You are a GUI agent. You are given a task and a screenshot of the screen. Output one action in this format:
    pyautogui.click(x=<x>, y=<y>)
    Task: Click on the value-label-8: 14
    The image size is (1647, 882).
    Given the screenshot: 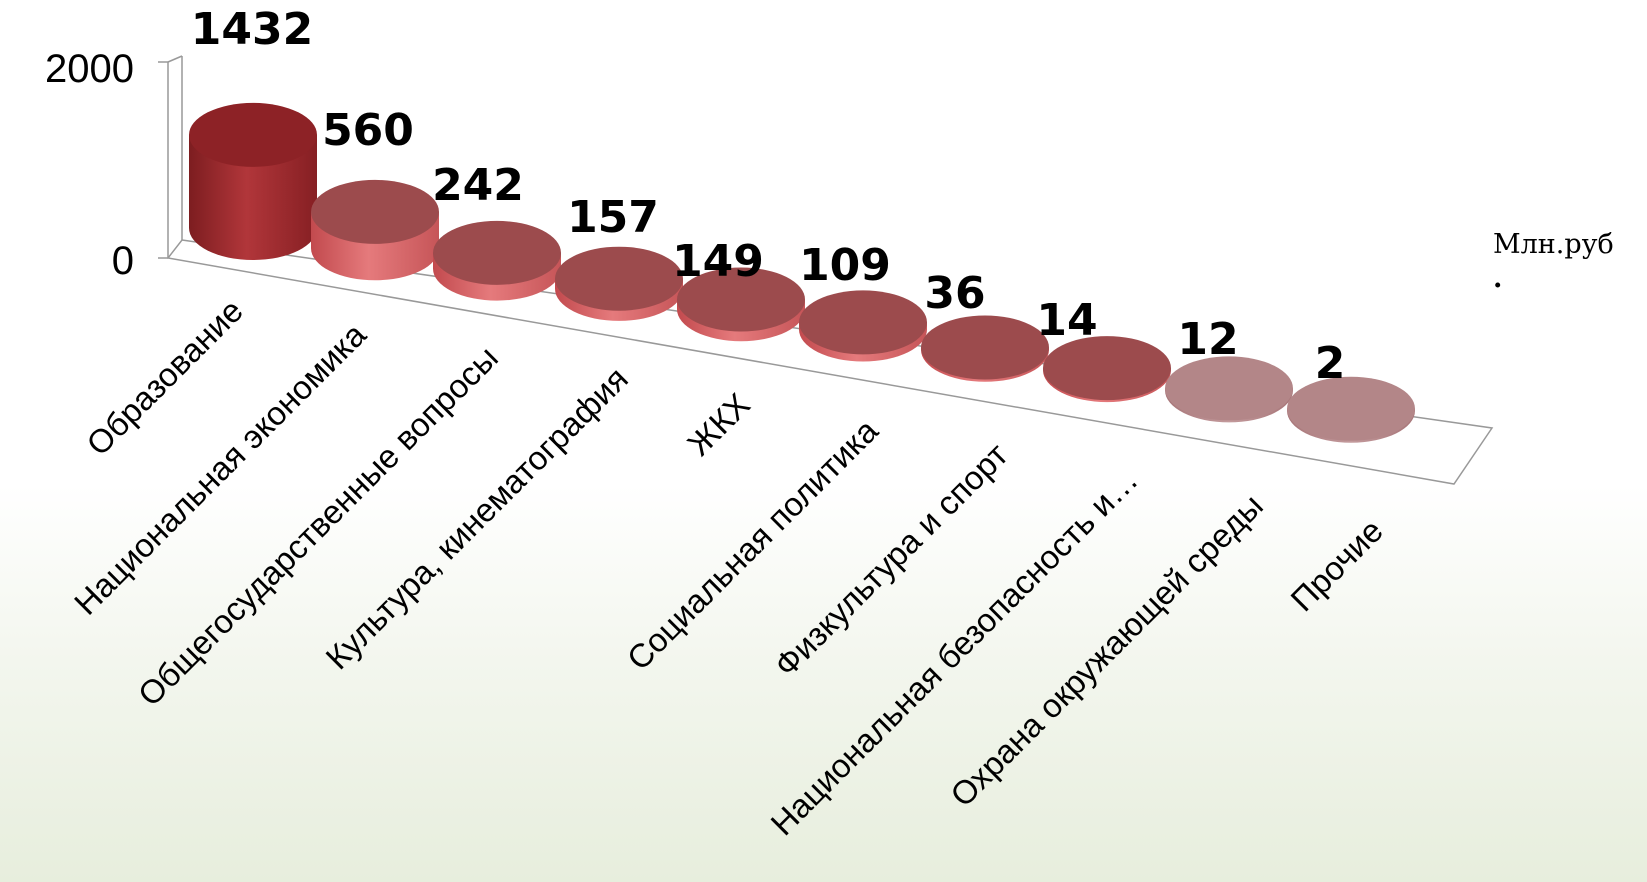 What is the action you would take?
    pyautogui.click(x=1066, y=320)
    